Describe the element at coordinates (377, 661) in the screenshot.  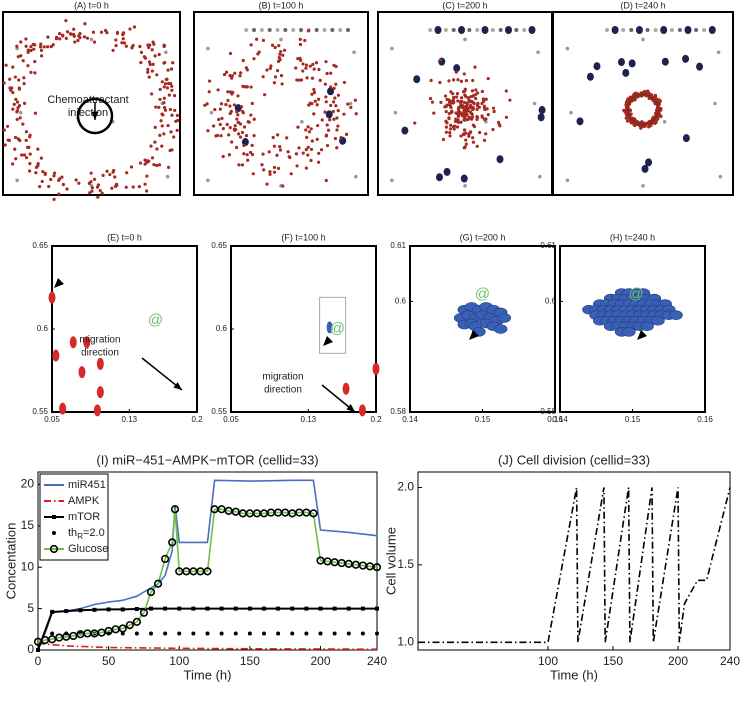
I see `x-tick-label: 240` at that location.